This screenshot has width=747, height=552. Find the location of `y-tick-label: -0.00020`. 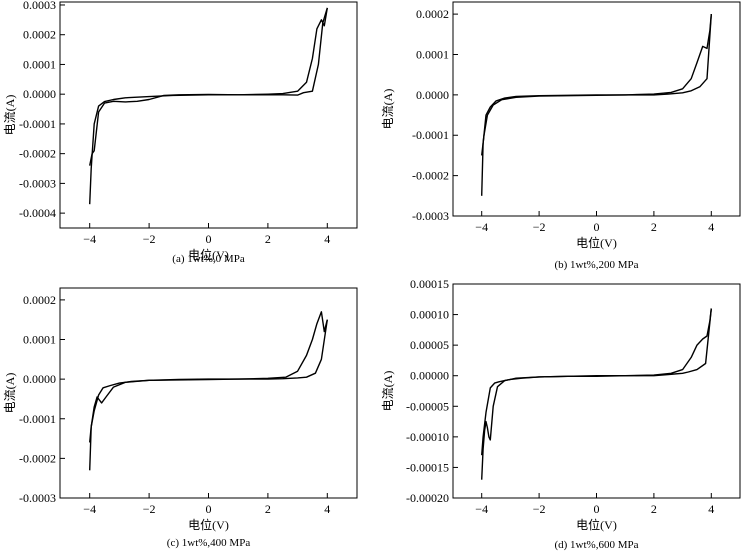

y-tick-label: -0.00020 is located at coordinates (427, 498).